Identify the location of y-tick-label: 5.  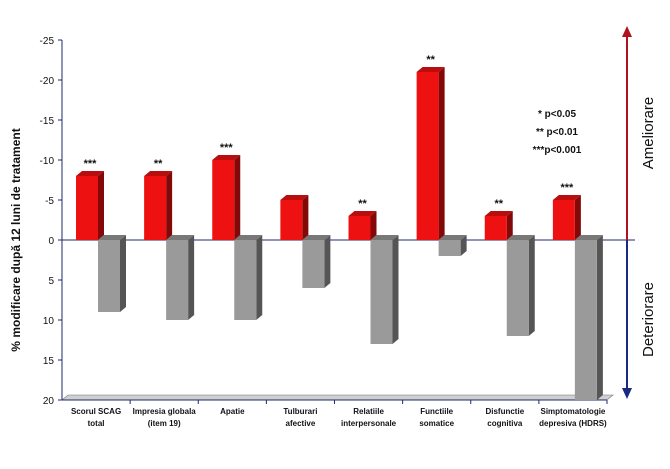
(51, 281).